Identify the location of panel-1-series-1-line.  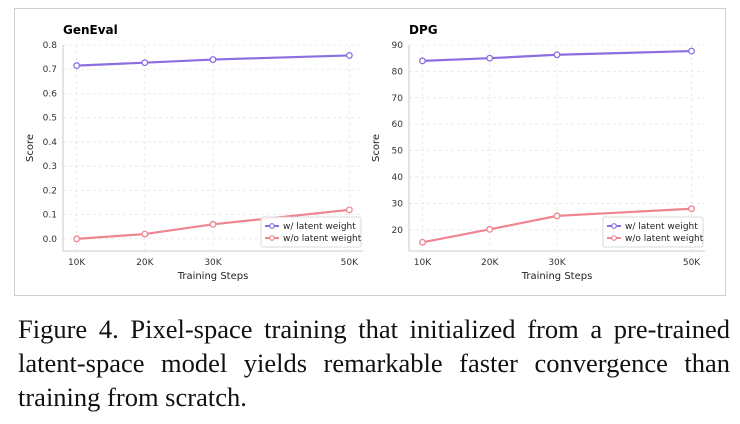
(213, 60).